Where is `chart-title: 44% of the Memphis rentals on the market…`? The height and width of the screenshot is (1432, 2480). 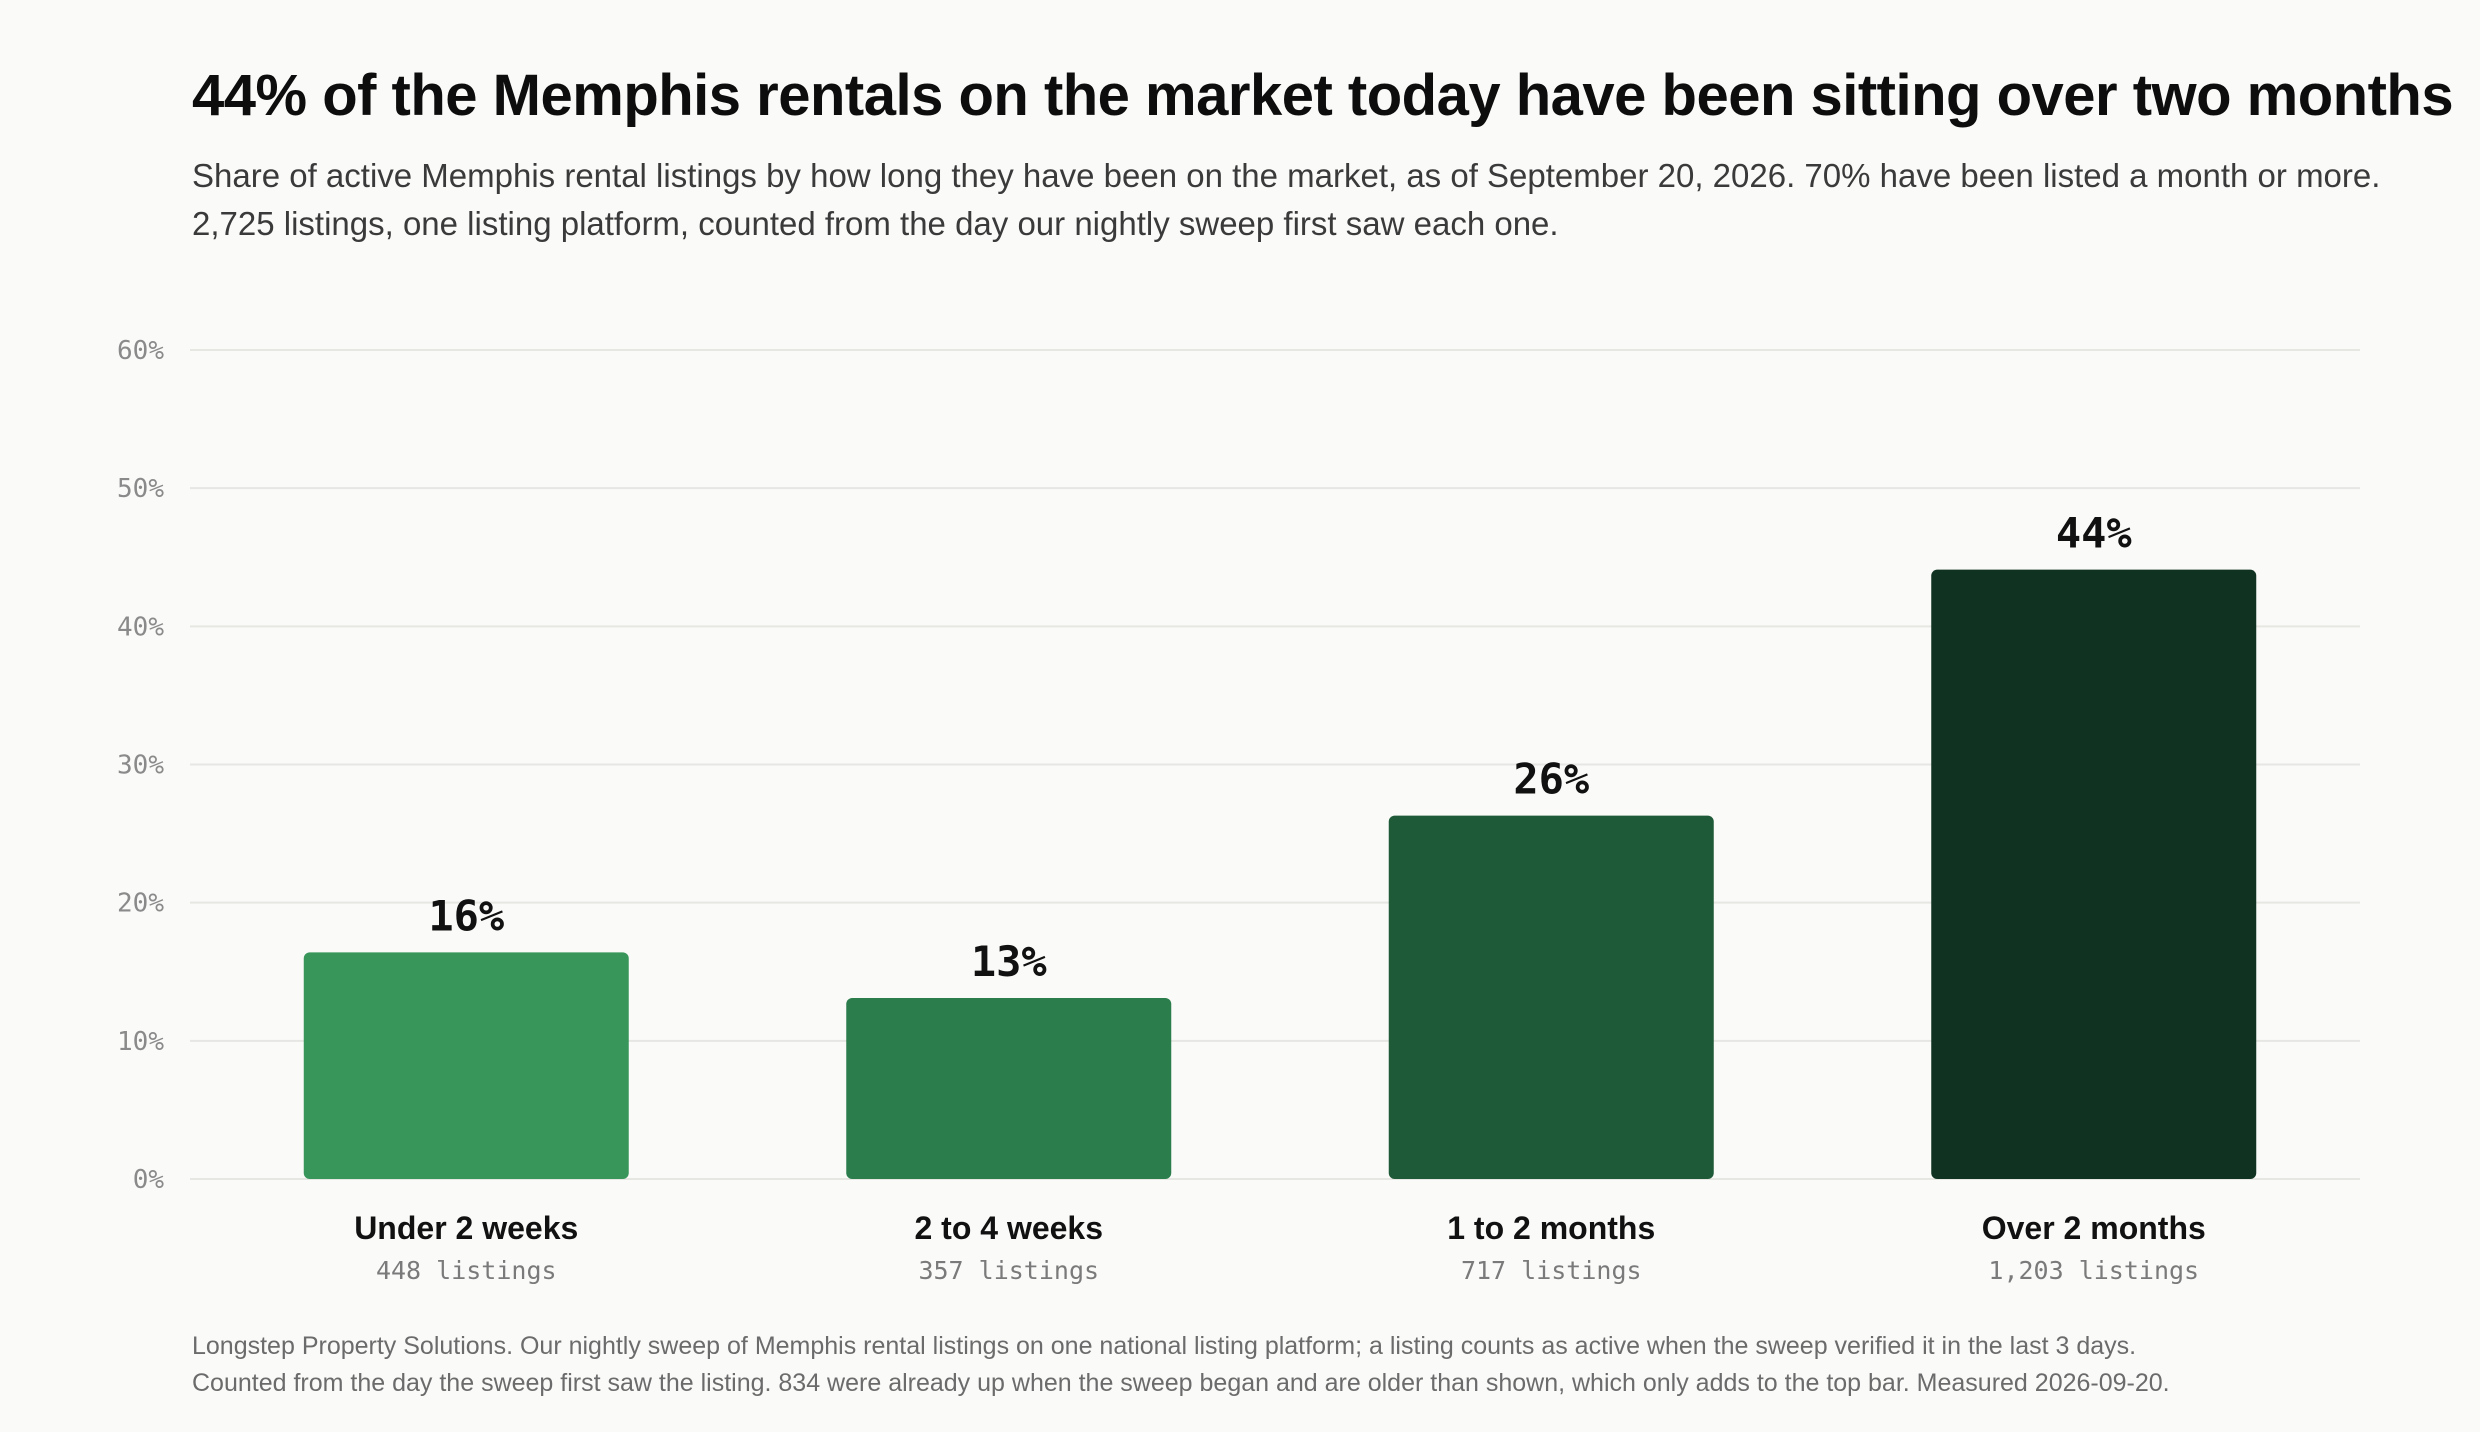
chart-title: 44% of the Memphis rentals on the market… is located at coordinates (1323, 95).